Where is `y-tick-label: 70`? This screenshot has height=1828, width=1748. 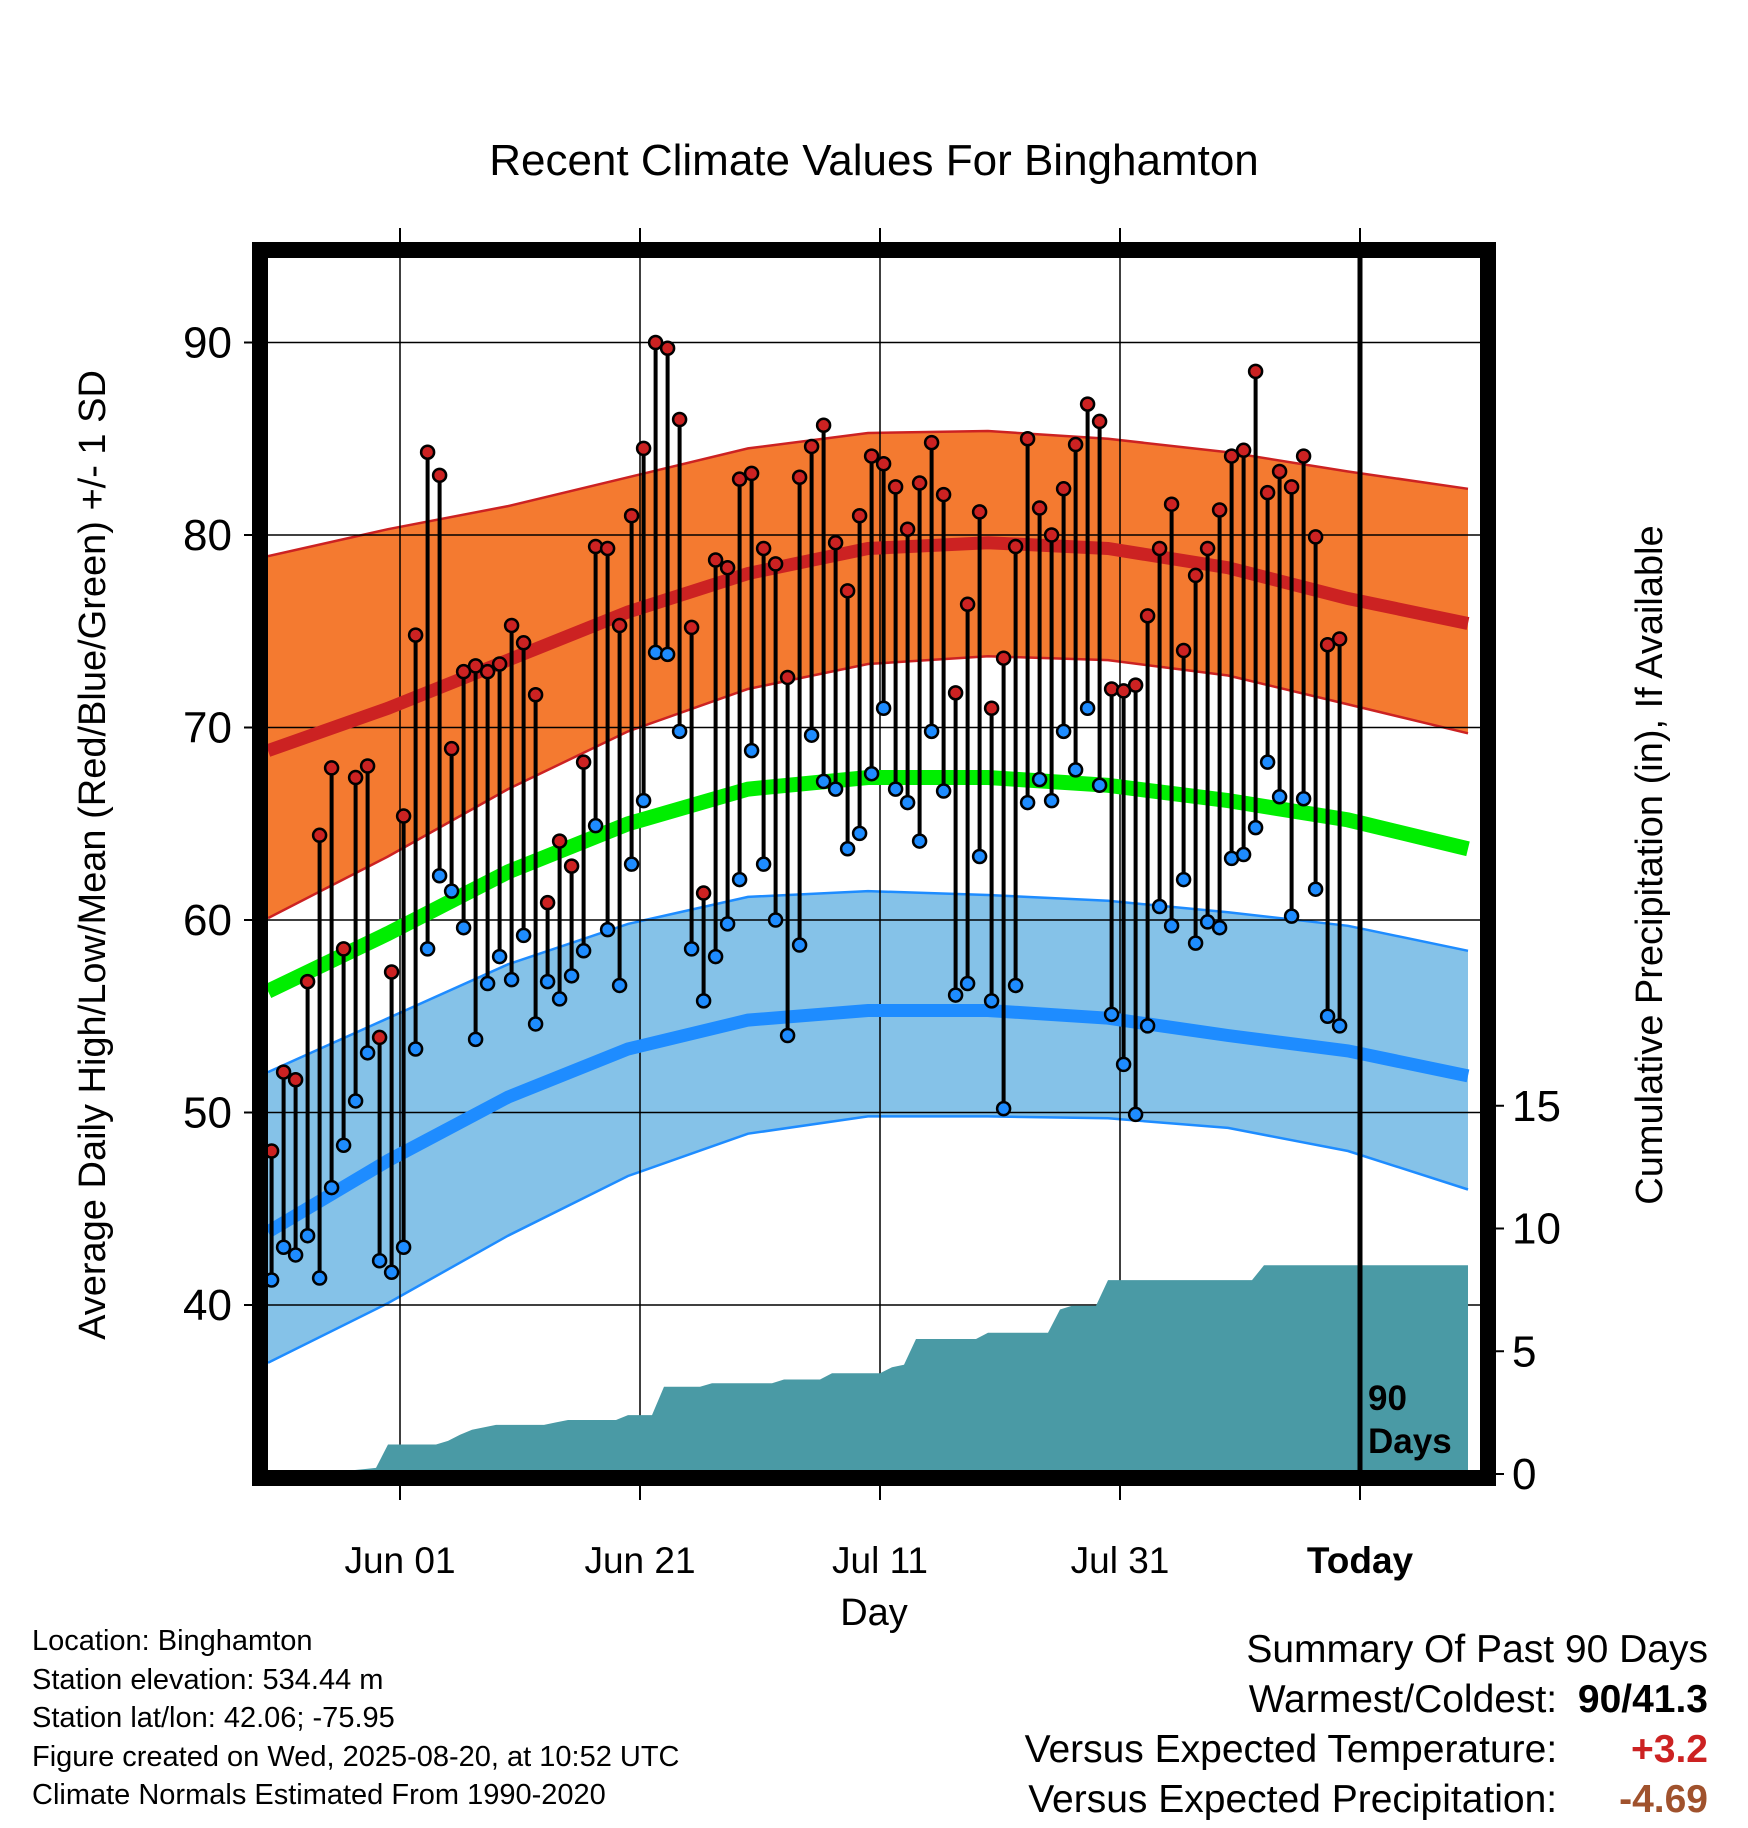
y-tick-label: 70 is located at coordinates (207, 728).